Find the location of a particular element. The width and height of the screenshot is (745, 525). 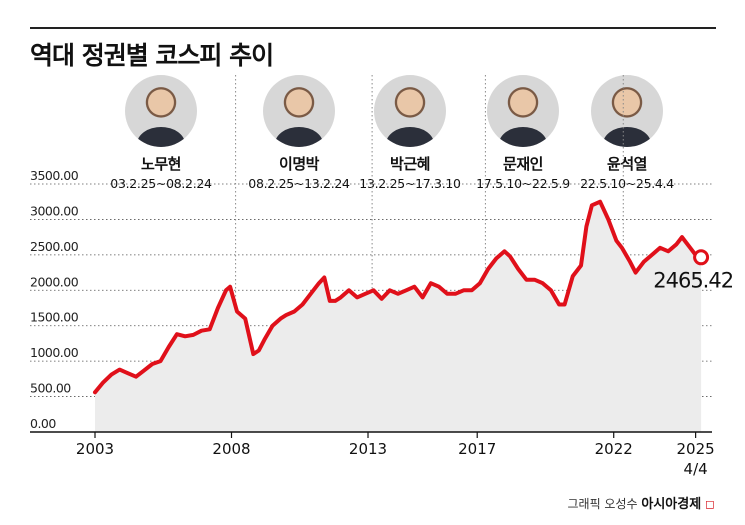

portrait-park is located at coordinates (410, 111).